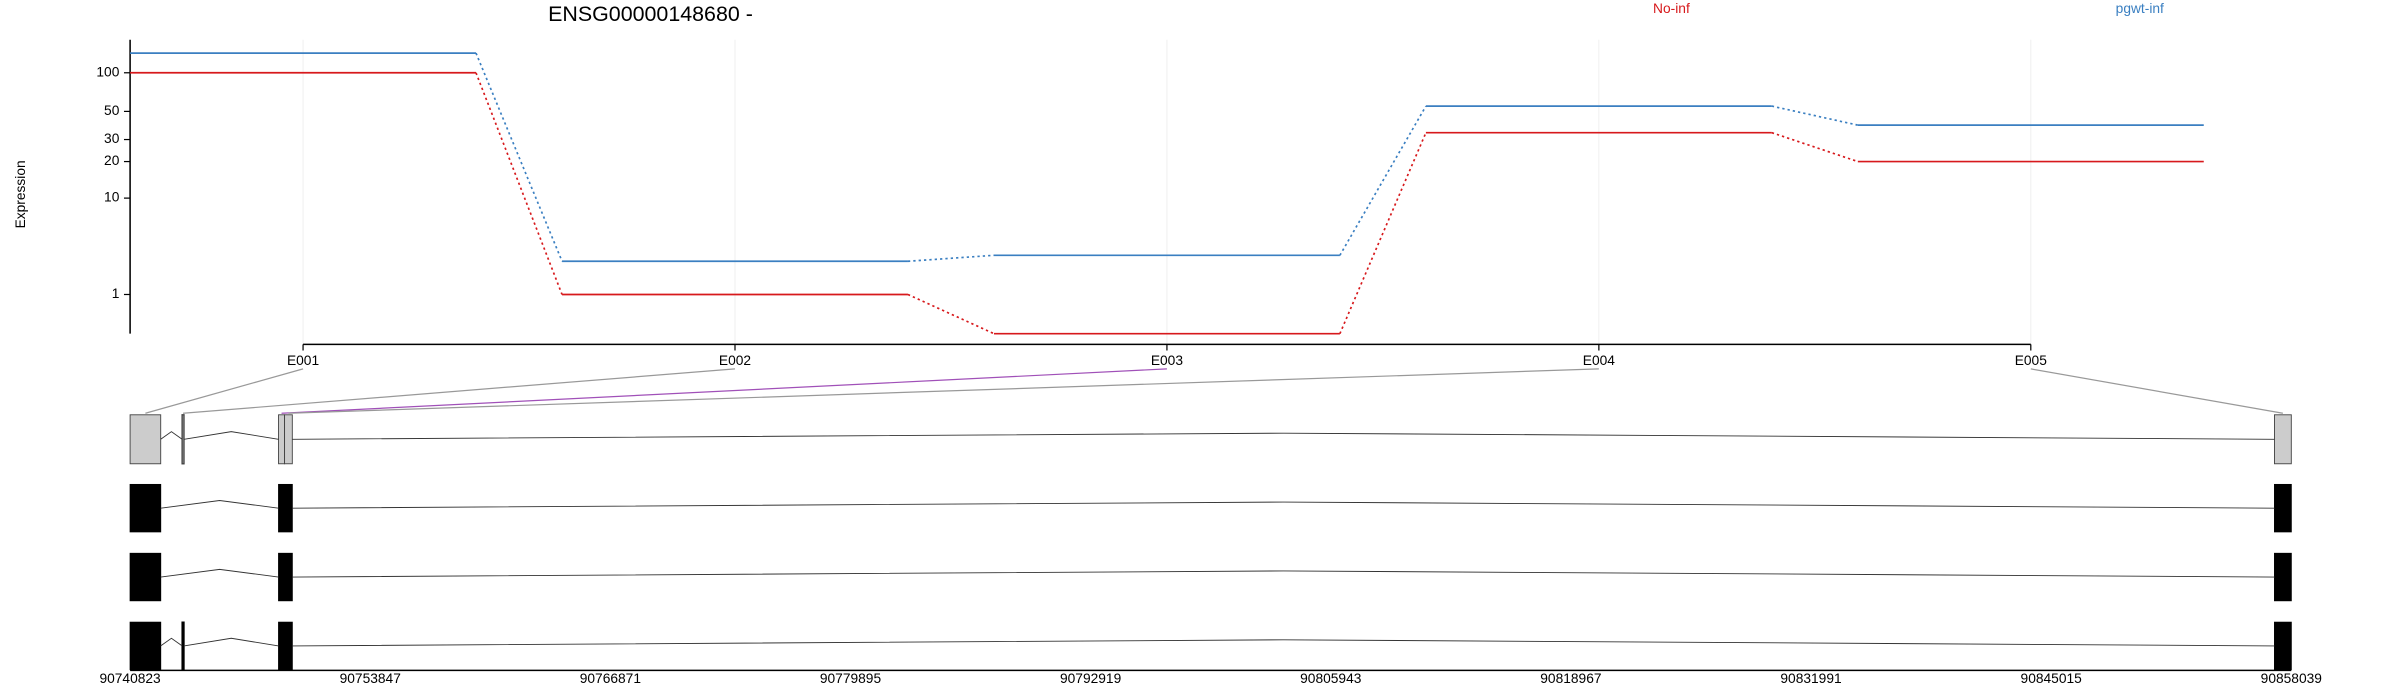  I want to click on legend-label: pgwt-inf, so click(2140, 8).